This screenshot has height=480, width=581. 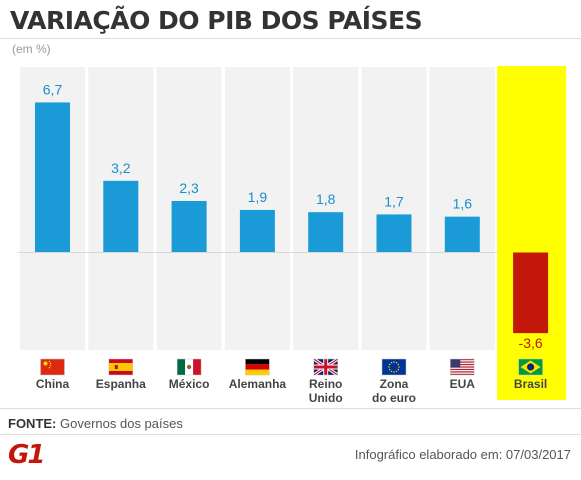 What do you see at coordinates (53, 89) in the screenshot?
I see `value-label-china: 6,7` at bounding box center [53, 89].